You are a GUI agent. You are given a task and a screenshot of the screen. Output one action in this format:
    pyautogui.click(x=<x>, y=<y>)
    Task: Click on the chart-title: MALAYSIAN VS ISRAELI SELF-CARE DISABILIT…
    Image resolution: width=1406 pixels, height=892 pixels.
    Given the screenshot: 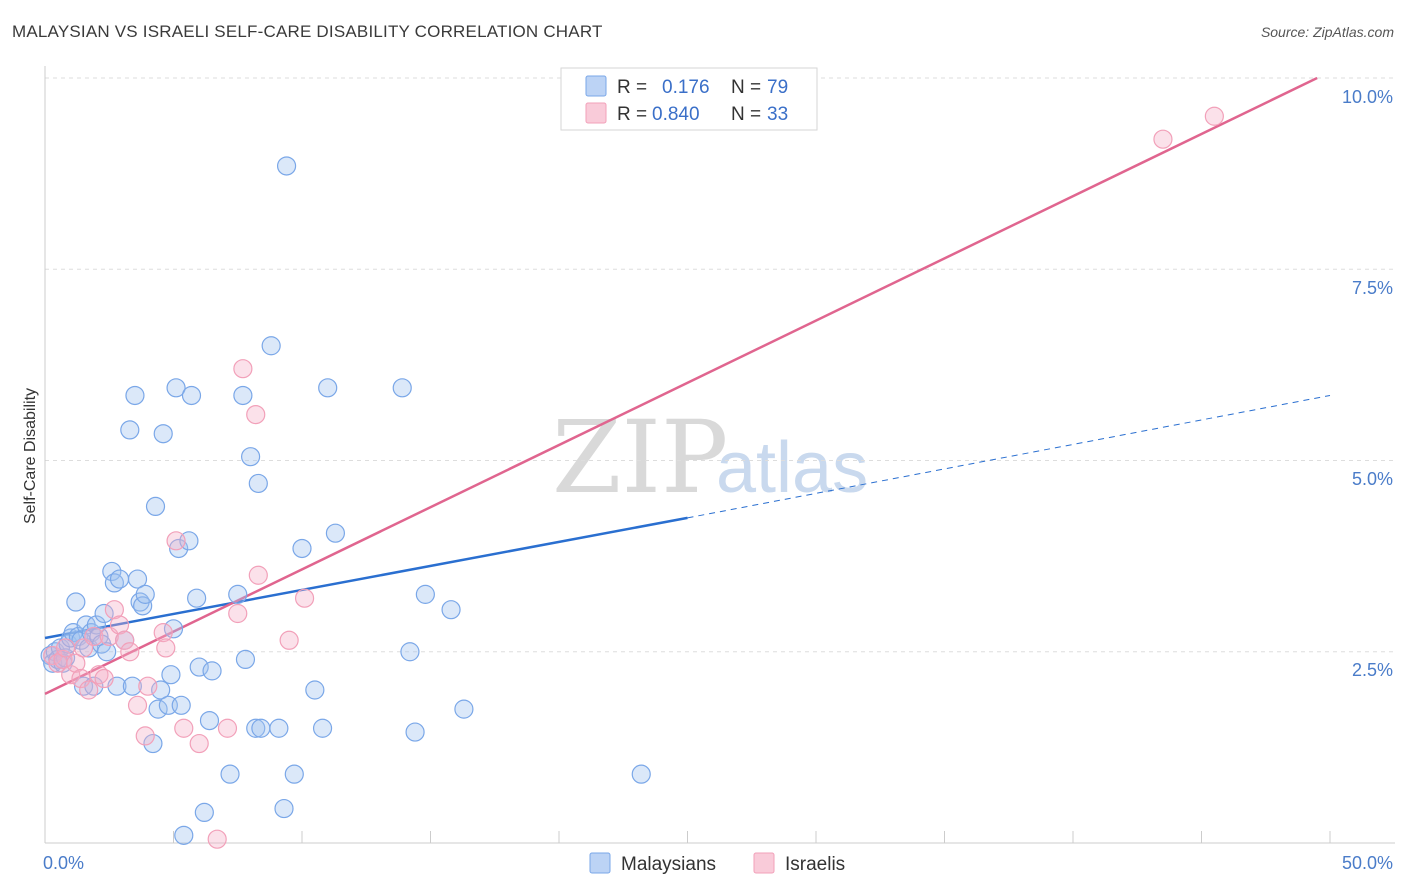 What is the action you would take?
    pyautogui.click(x=307, y=31)
    